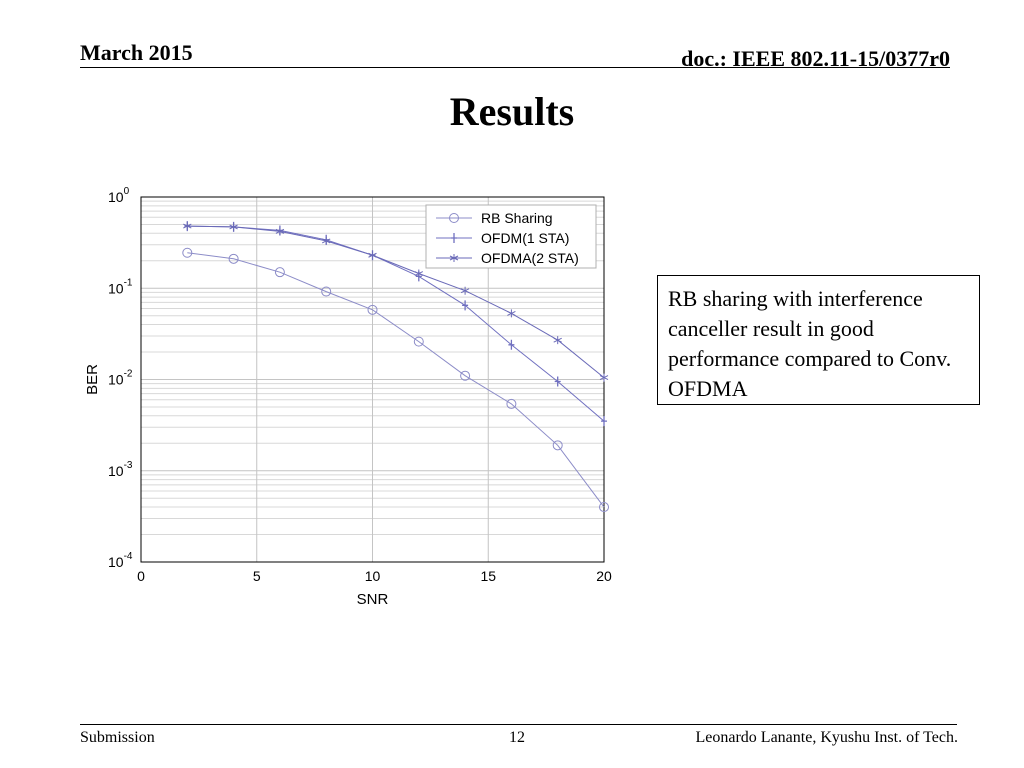 The height and width of the screenshot is (768, 1024). What do you see at coordinates (512, 111) in the screenshot?
I see `slide-title: Results` at bounding box center [512, 111].